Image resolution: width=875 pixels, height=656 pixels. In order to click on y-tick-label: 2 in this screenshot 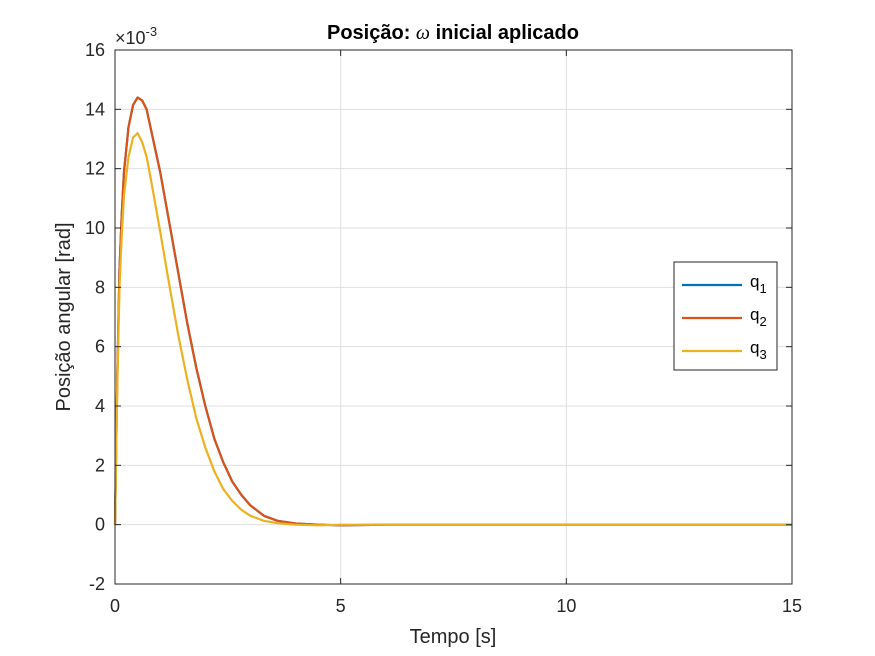, I will do `click(100, 465)`.